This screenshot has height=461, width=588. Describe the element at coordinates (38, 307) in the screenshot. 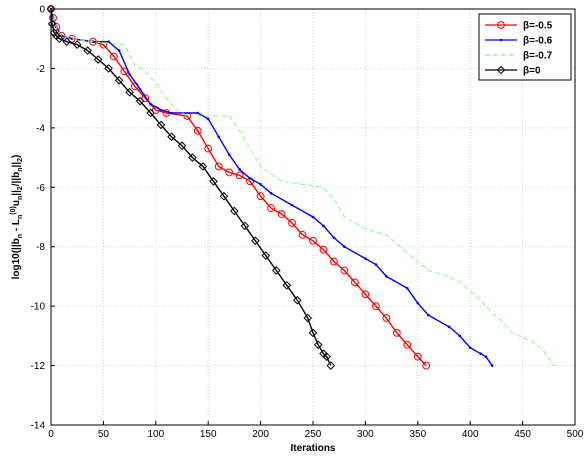

I see `y-tick-label: -10` at that location.